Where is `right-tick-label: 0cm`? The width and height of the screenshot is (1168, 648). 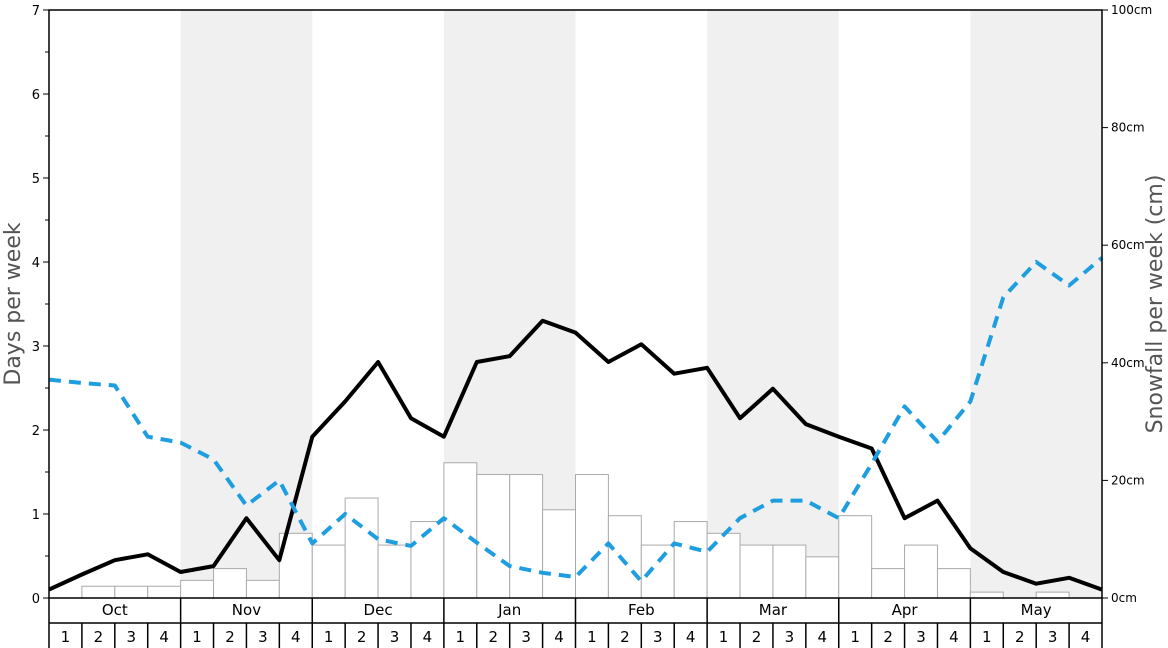
right-tick-label: 0cm is located at coordinates (1124, 598).